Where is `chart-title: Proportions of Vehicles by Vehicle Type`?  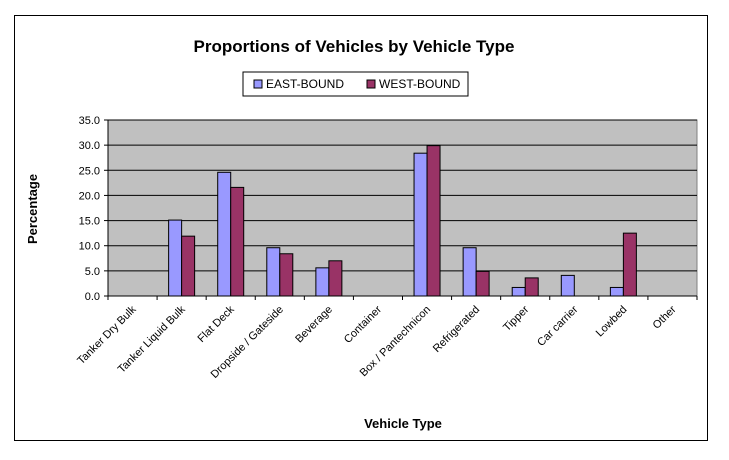
chart-title: Proportions of Vehicles by Vehicle Type is located at coordinates (354, 46).